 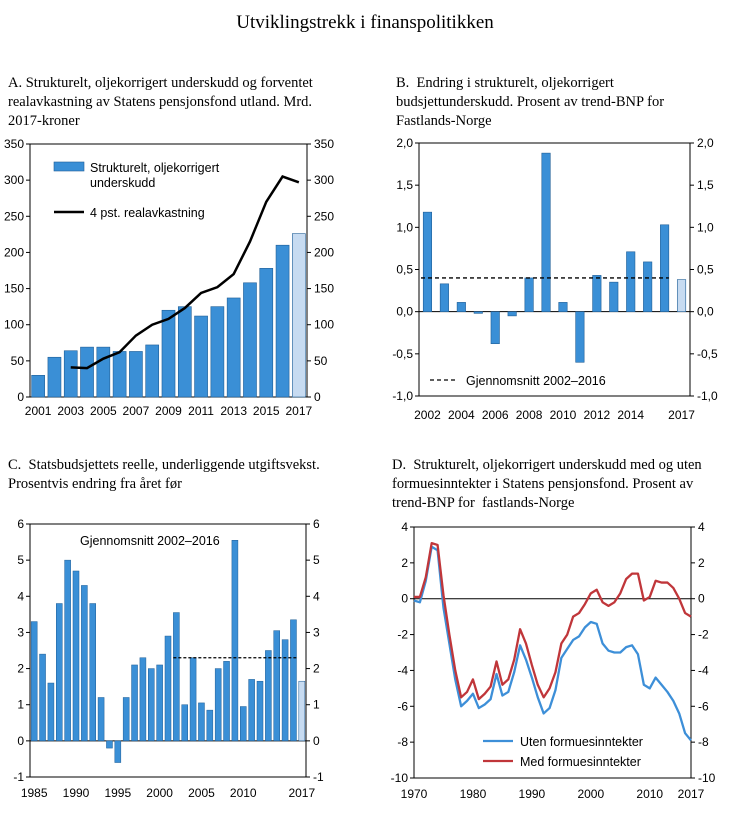 What do you see at coordinates (705, 185) in the screenshot?
I see `b-ytick-label-right: 1,5` at bounding box center [705, 185].